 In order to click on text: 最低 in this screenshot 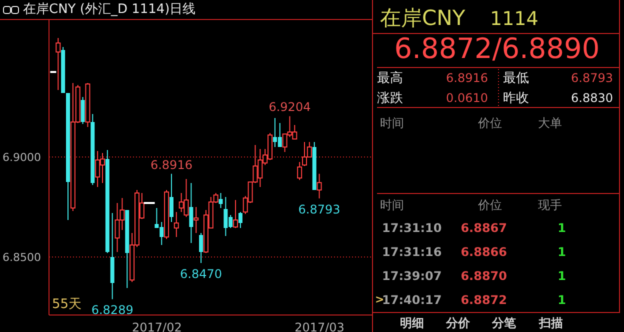, I will do `click(516, 78)`.